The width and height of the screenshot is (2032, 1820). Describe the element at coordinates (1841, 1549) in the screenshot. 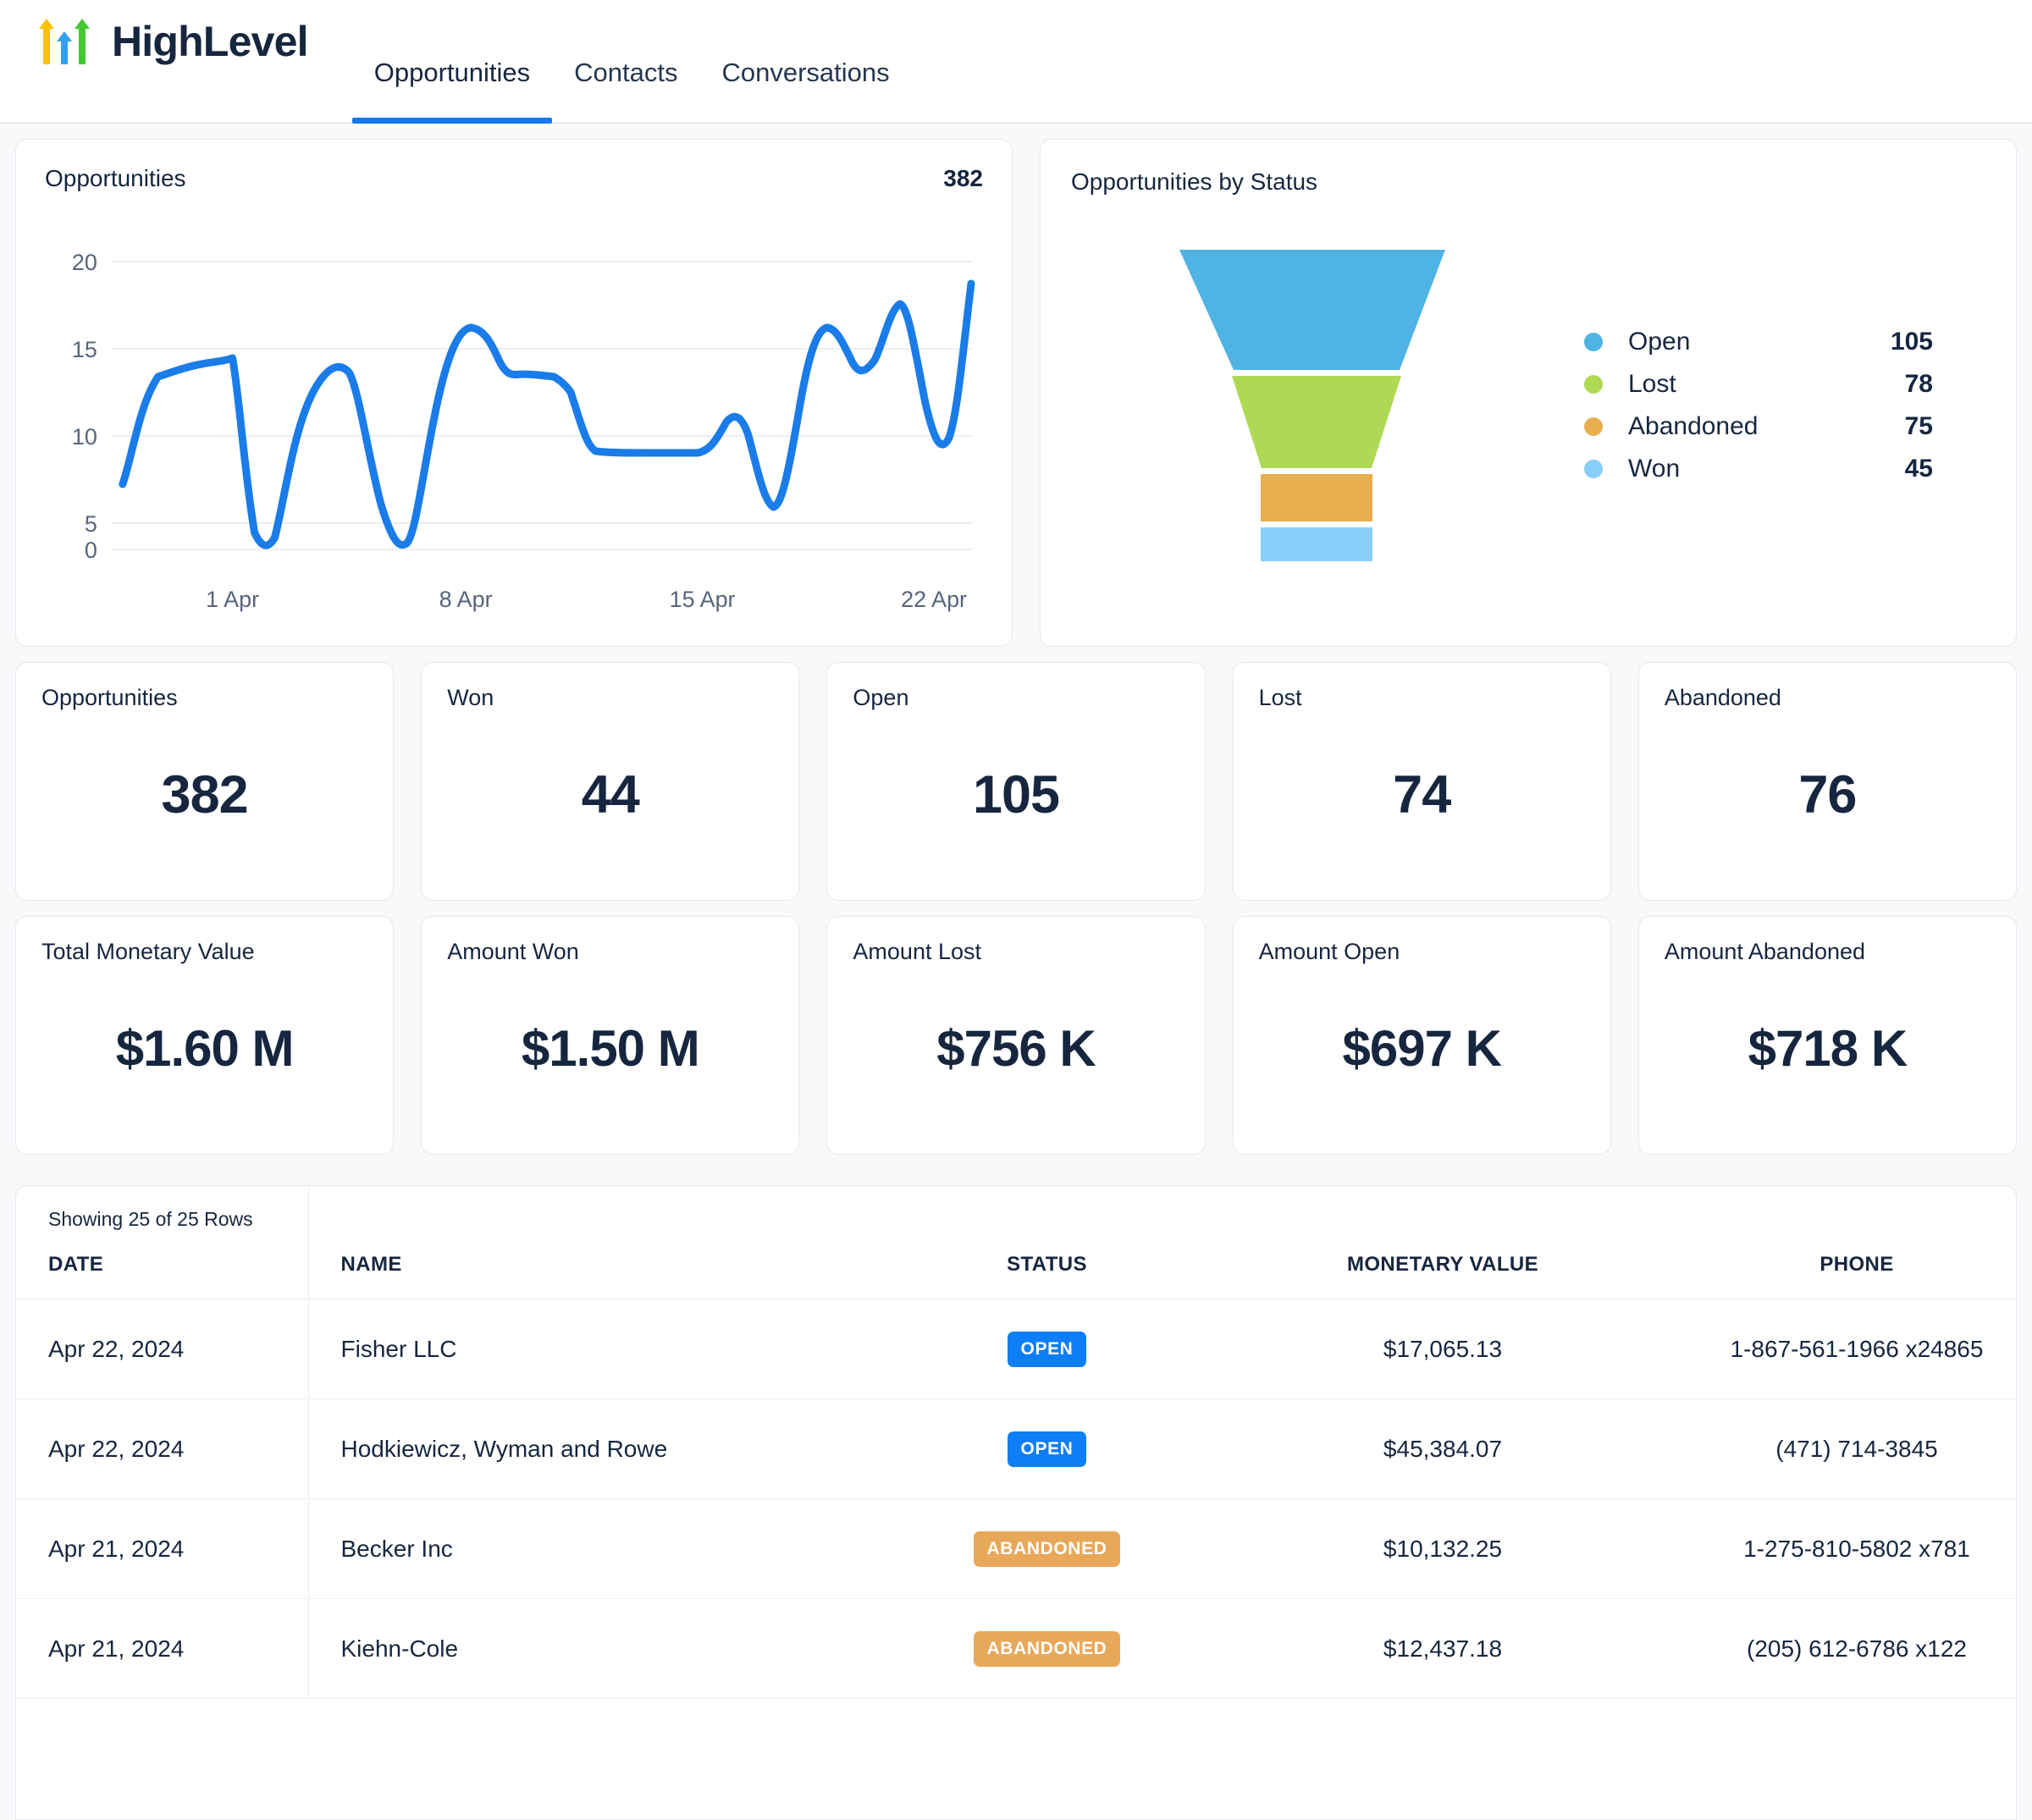

I see `cell-phone: 1-275-810-5802 x781` at that location.